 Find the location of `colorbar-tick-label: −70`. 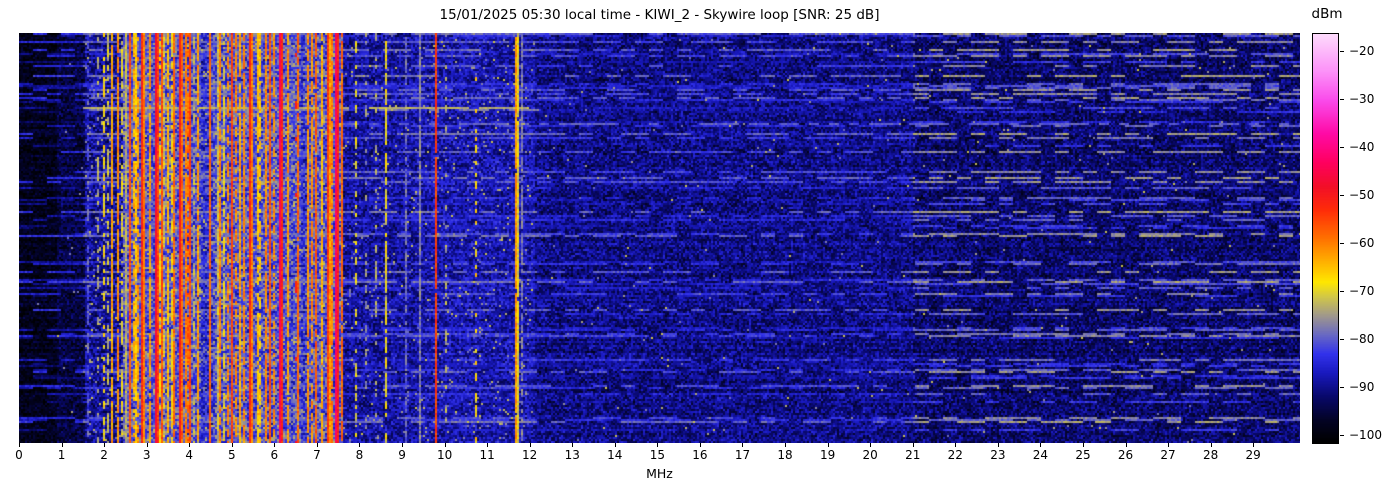

colorbar-tick-label: −70 is located at coordinates (1362, 290).